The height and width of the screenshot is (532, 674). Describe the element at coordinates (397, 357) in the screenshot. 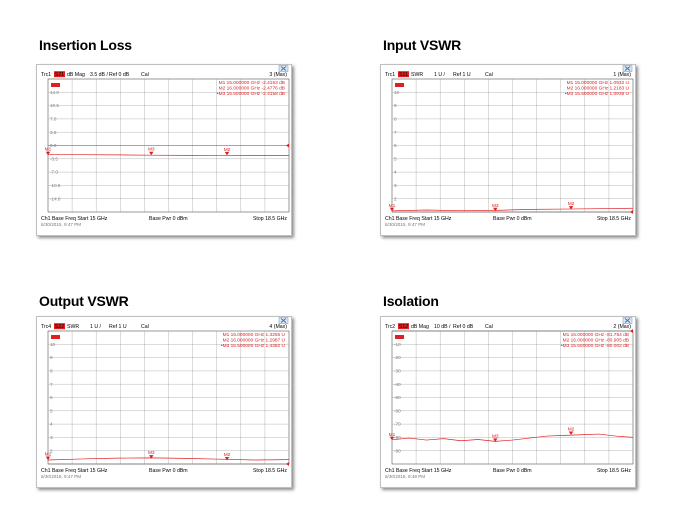

I see `y-tick-label: -20` at that location.